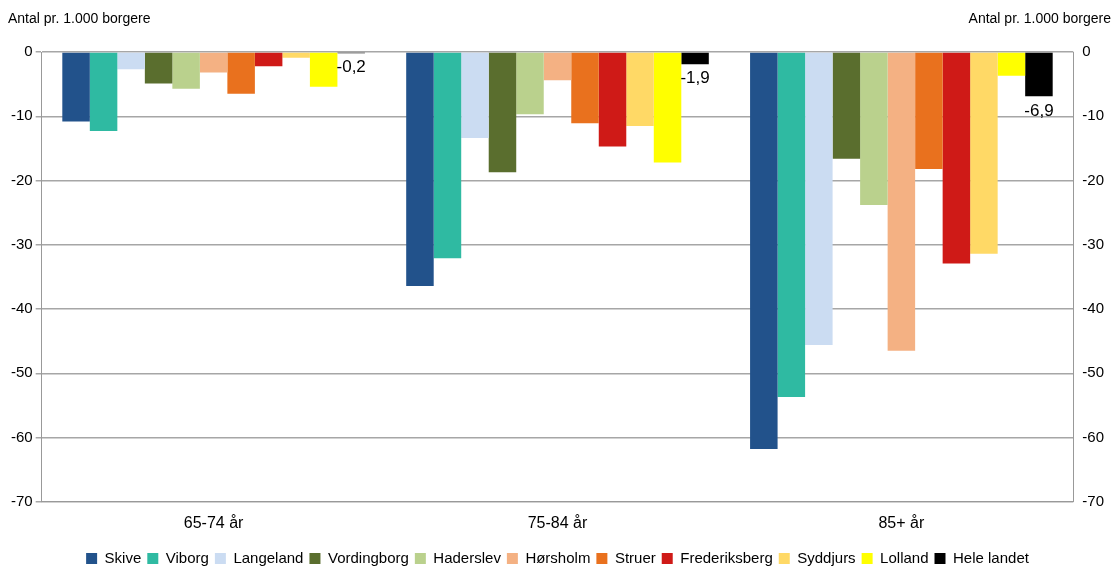 The image size is (1115, 576). What do you see at coordinates (268, 557) in the screenshot?
I see `legend-label: Langeland` at bounding box center [268, 557].